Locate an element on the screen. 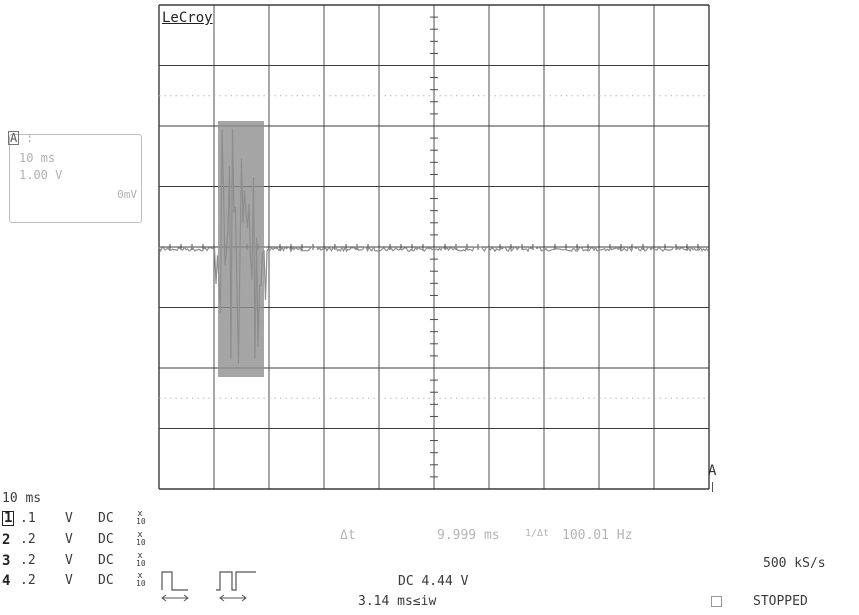 This screenshot has width=859, height=615. zoom-trace-box: A : 10 ms 1.00 V 0mV is located at coordinates (75, 177).